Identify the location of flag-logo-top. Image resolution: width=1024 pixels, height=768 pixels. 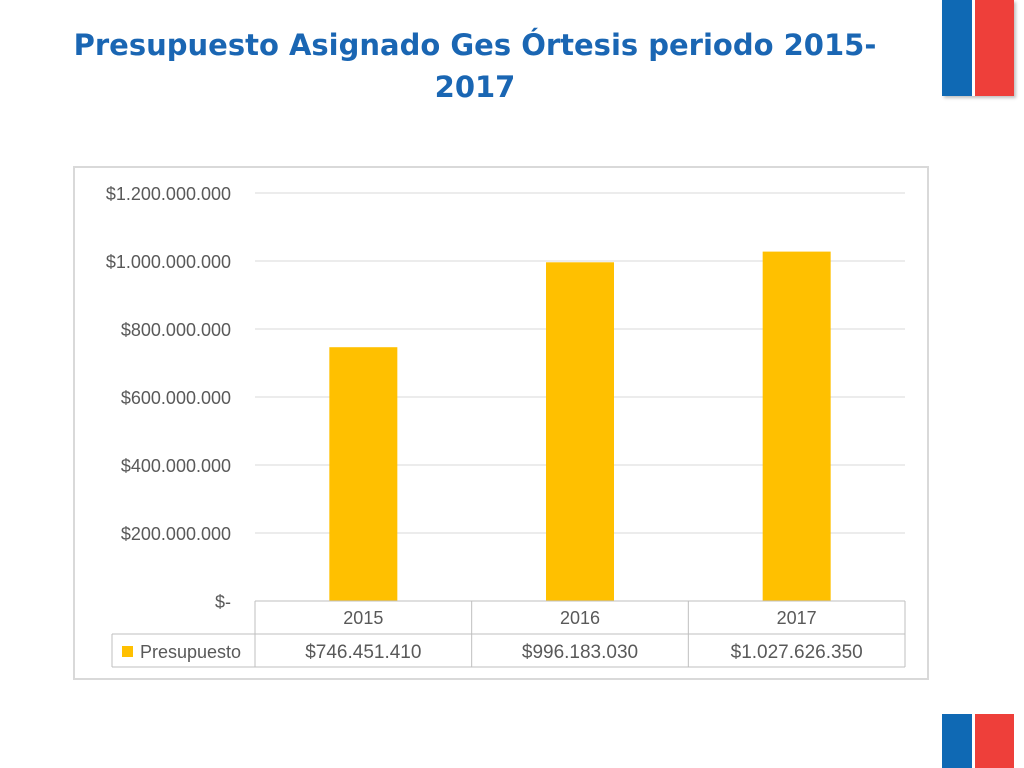
(978, 48).